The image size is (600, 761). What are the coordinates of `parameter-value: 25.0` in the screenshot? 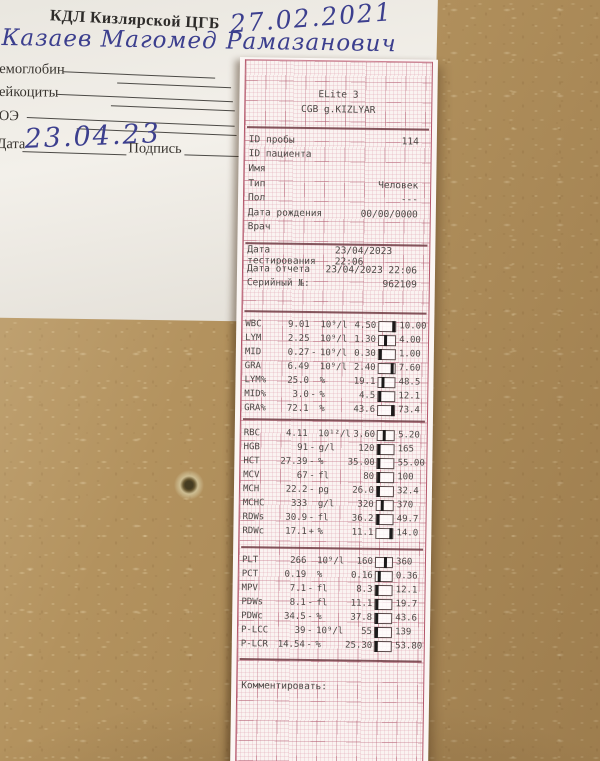 It's located at (298, 380).